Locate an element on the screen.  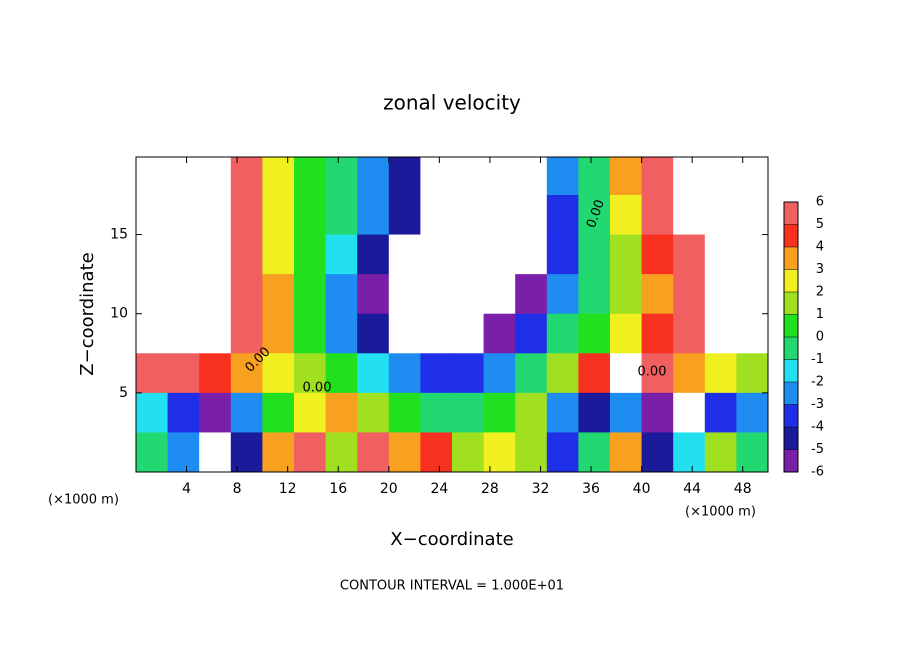
x-tick-label: 40 is located at coordinates (642, 489).